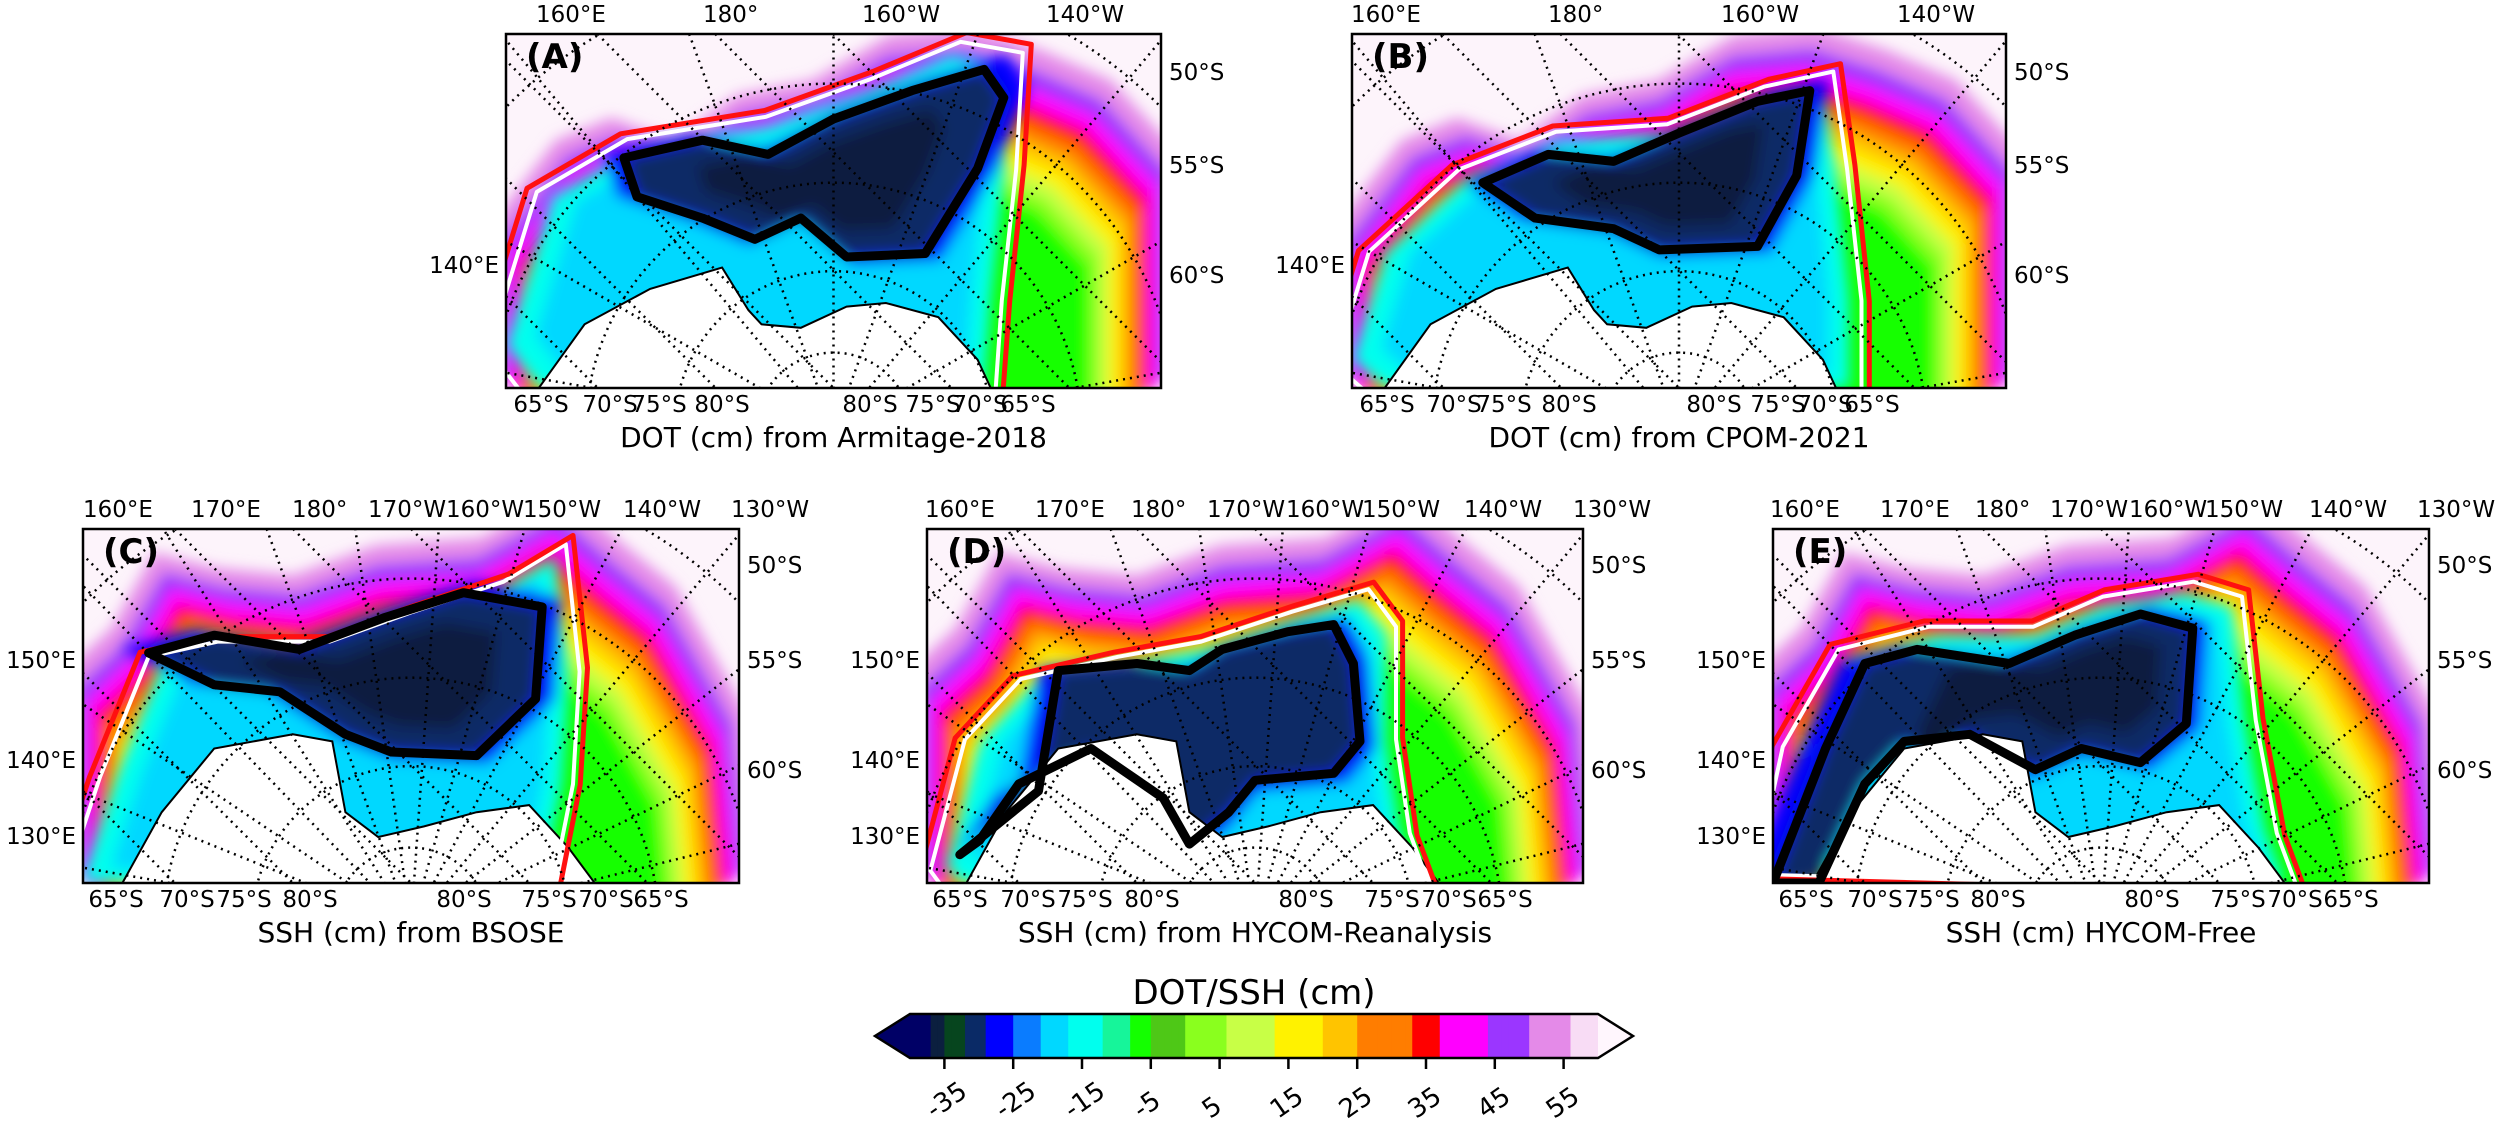  I want to click on panel-d, so click(1255, 706).